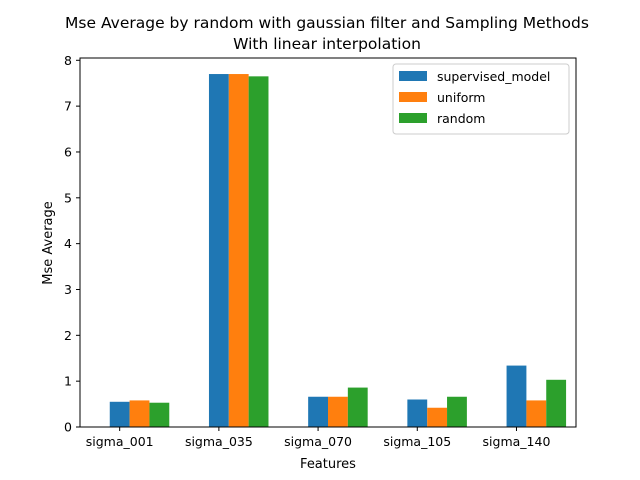  I want to click on x-tick-label: sigma_035, so click(219, 441).